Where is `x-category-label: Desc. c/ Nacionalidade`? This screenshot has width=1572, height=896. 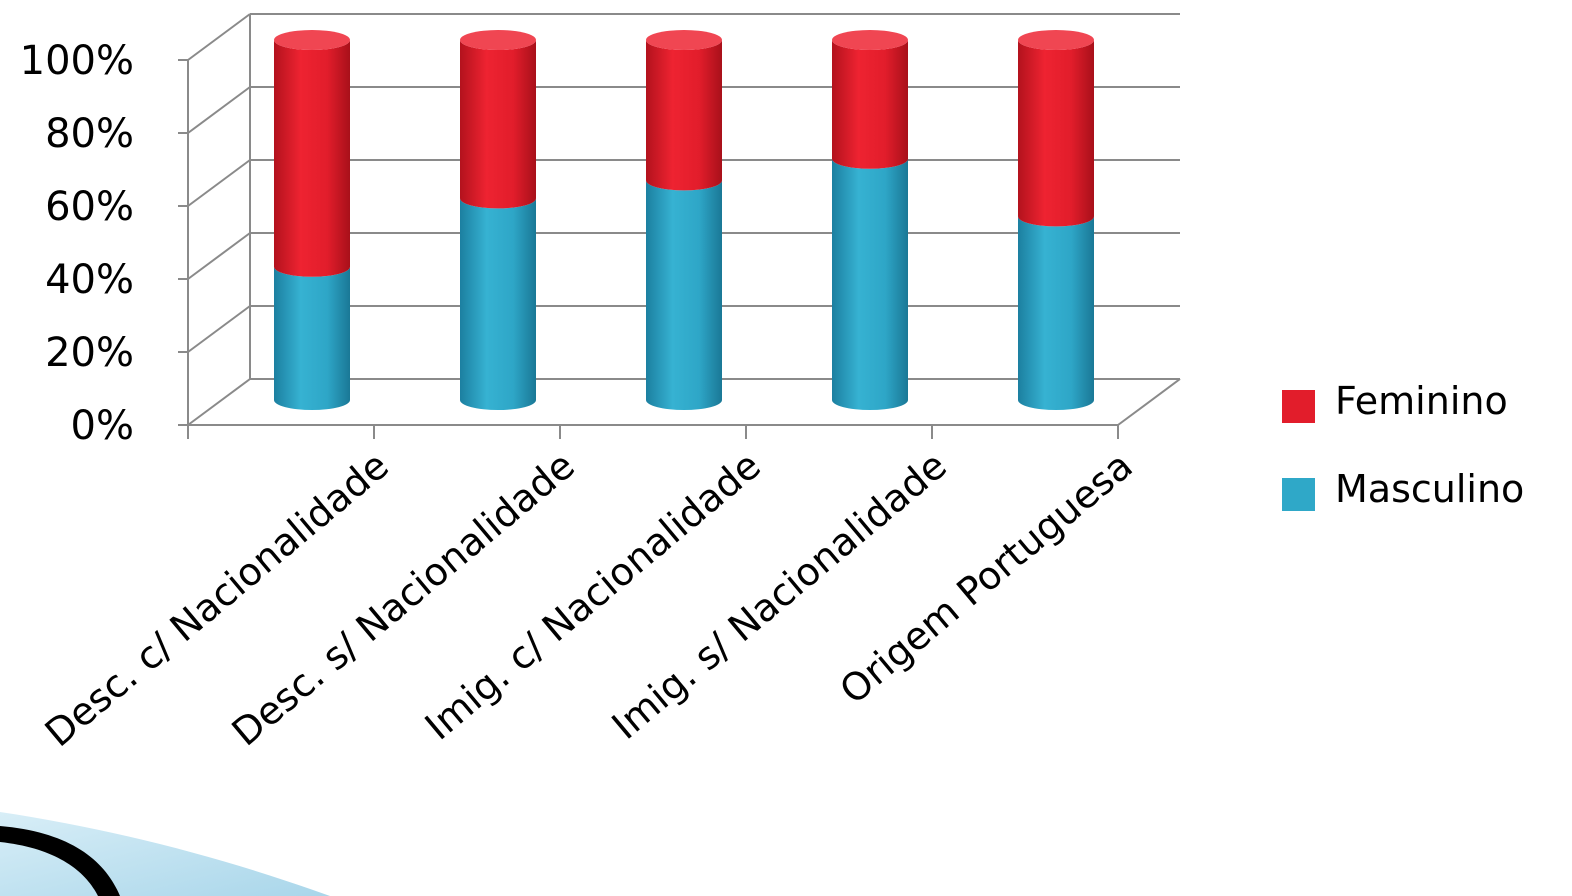 x-category-label: Desc. c/ Nacionalidade is located at coordinates (217, 599).